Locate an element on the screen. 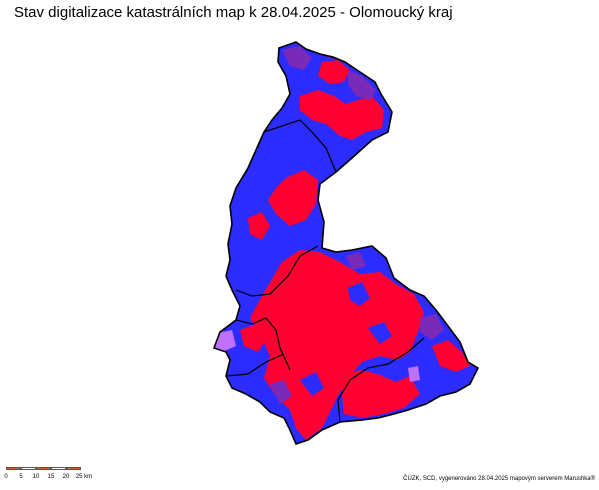 Image resolution: width=599 pixels, height=490 pixels. digitized-area-south is located at coordinates (380, 394).